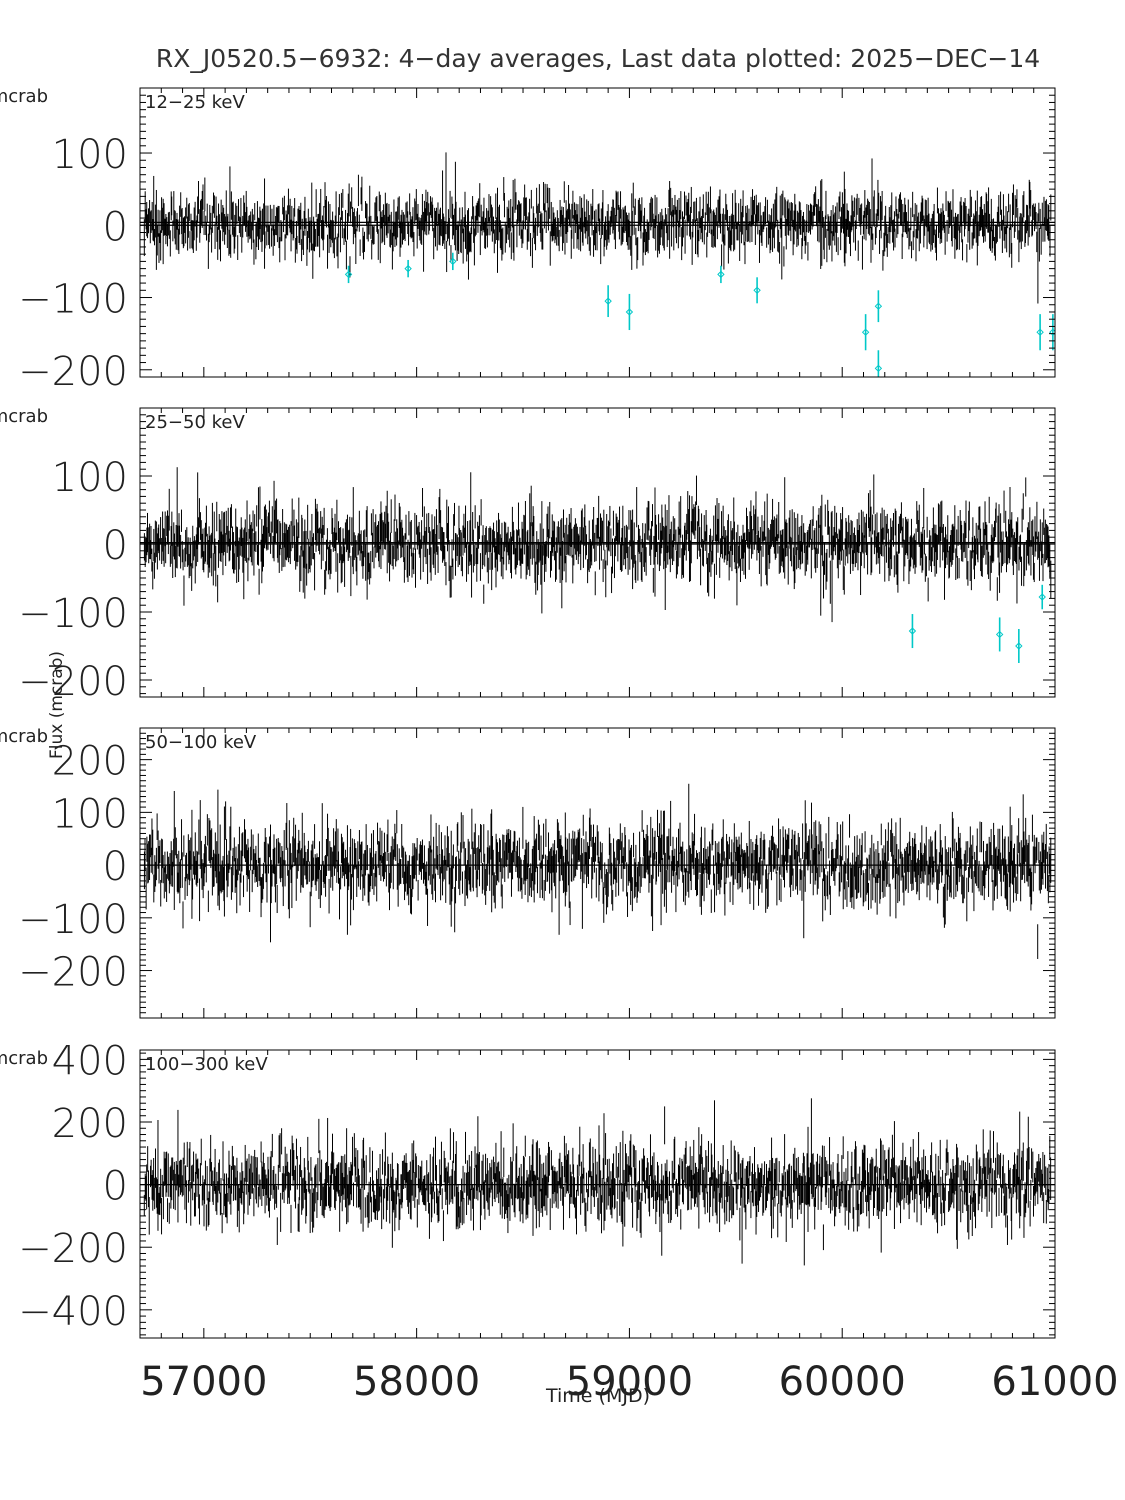 This screenshot has width=1125, height=1500. What do you see at coordinates (597, 1396) in the screenshot?
I see `x-axis-label: Time (MJD)` at bounding box center [597, 1396].